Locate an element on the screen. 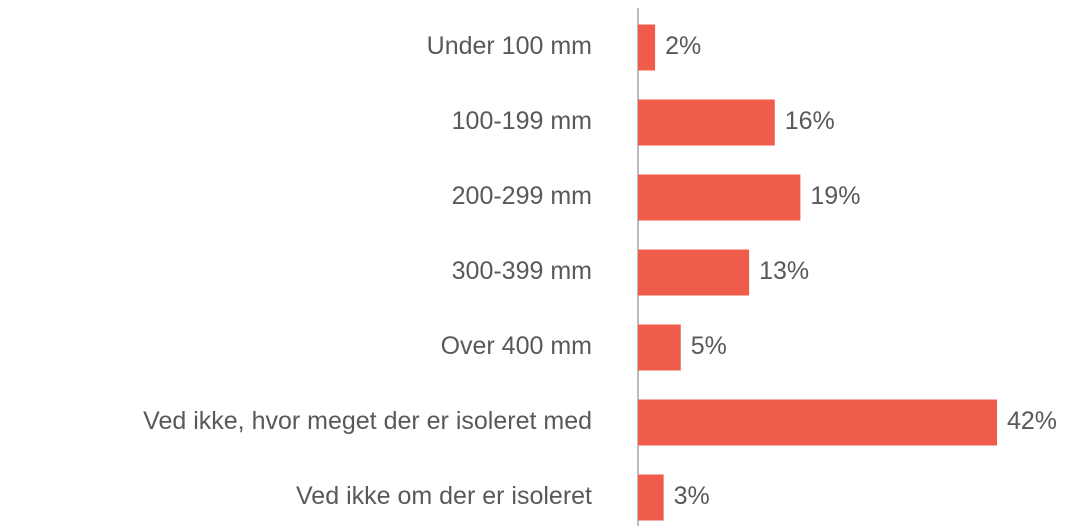 This screenshot has height=530, width=1084. category-label: Ved ikke om der er isoleret is located at coordinates (444, 496).